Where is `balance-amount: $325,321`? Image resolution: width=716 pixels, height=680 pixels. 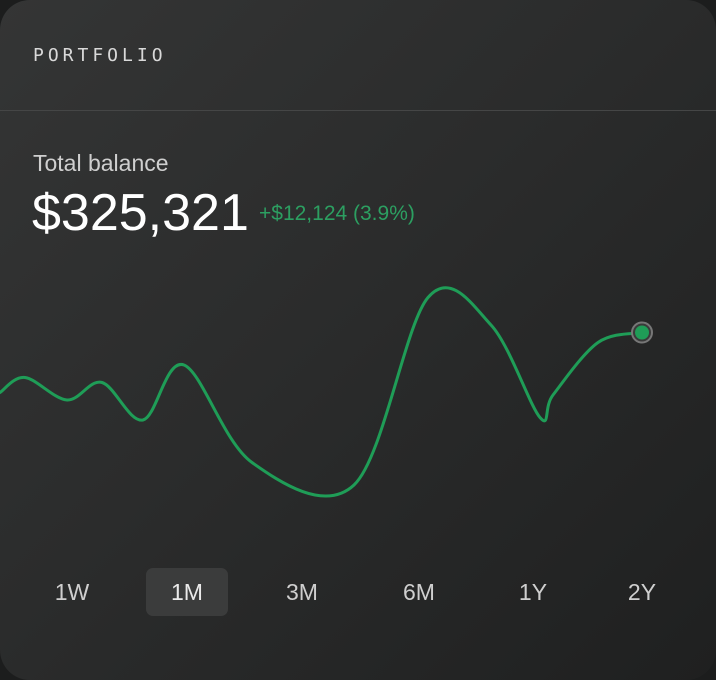
balance-amount: $325,321 is located at coordinates (140, 213).